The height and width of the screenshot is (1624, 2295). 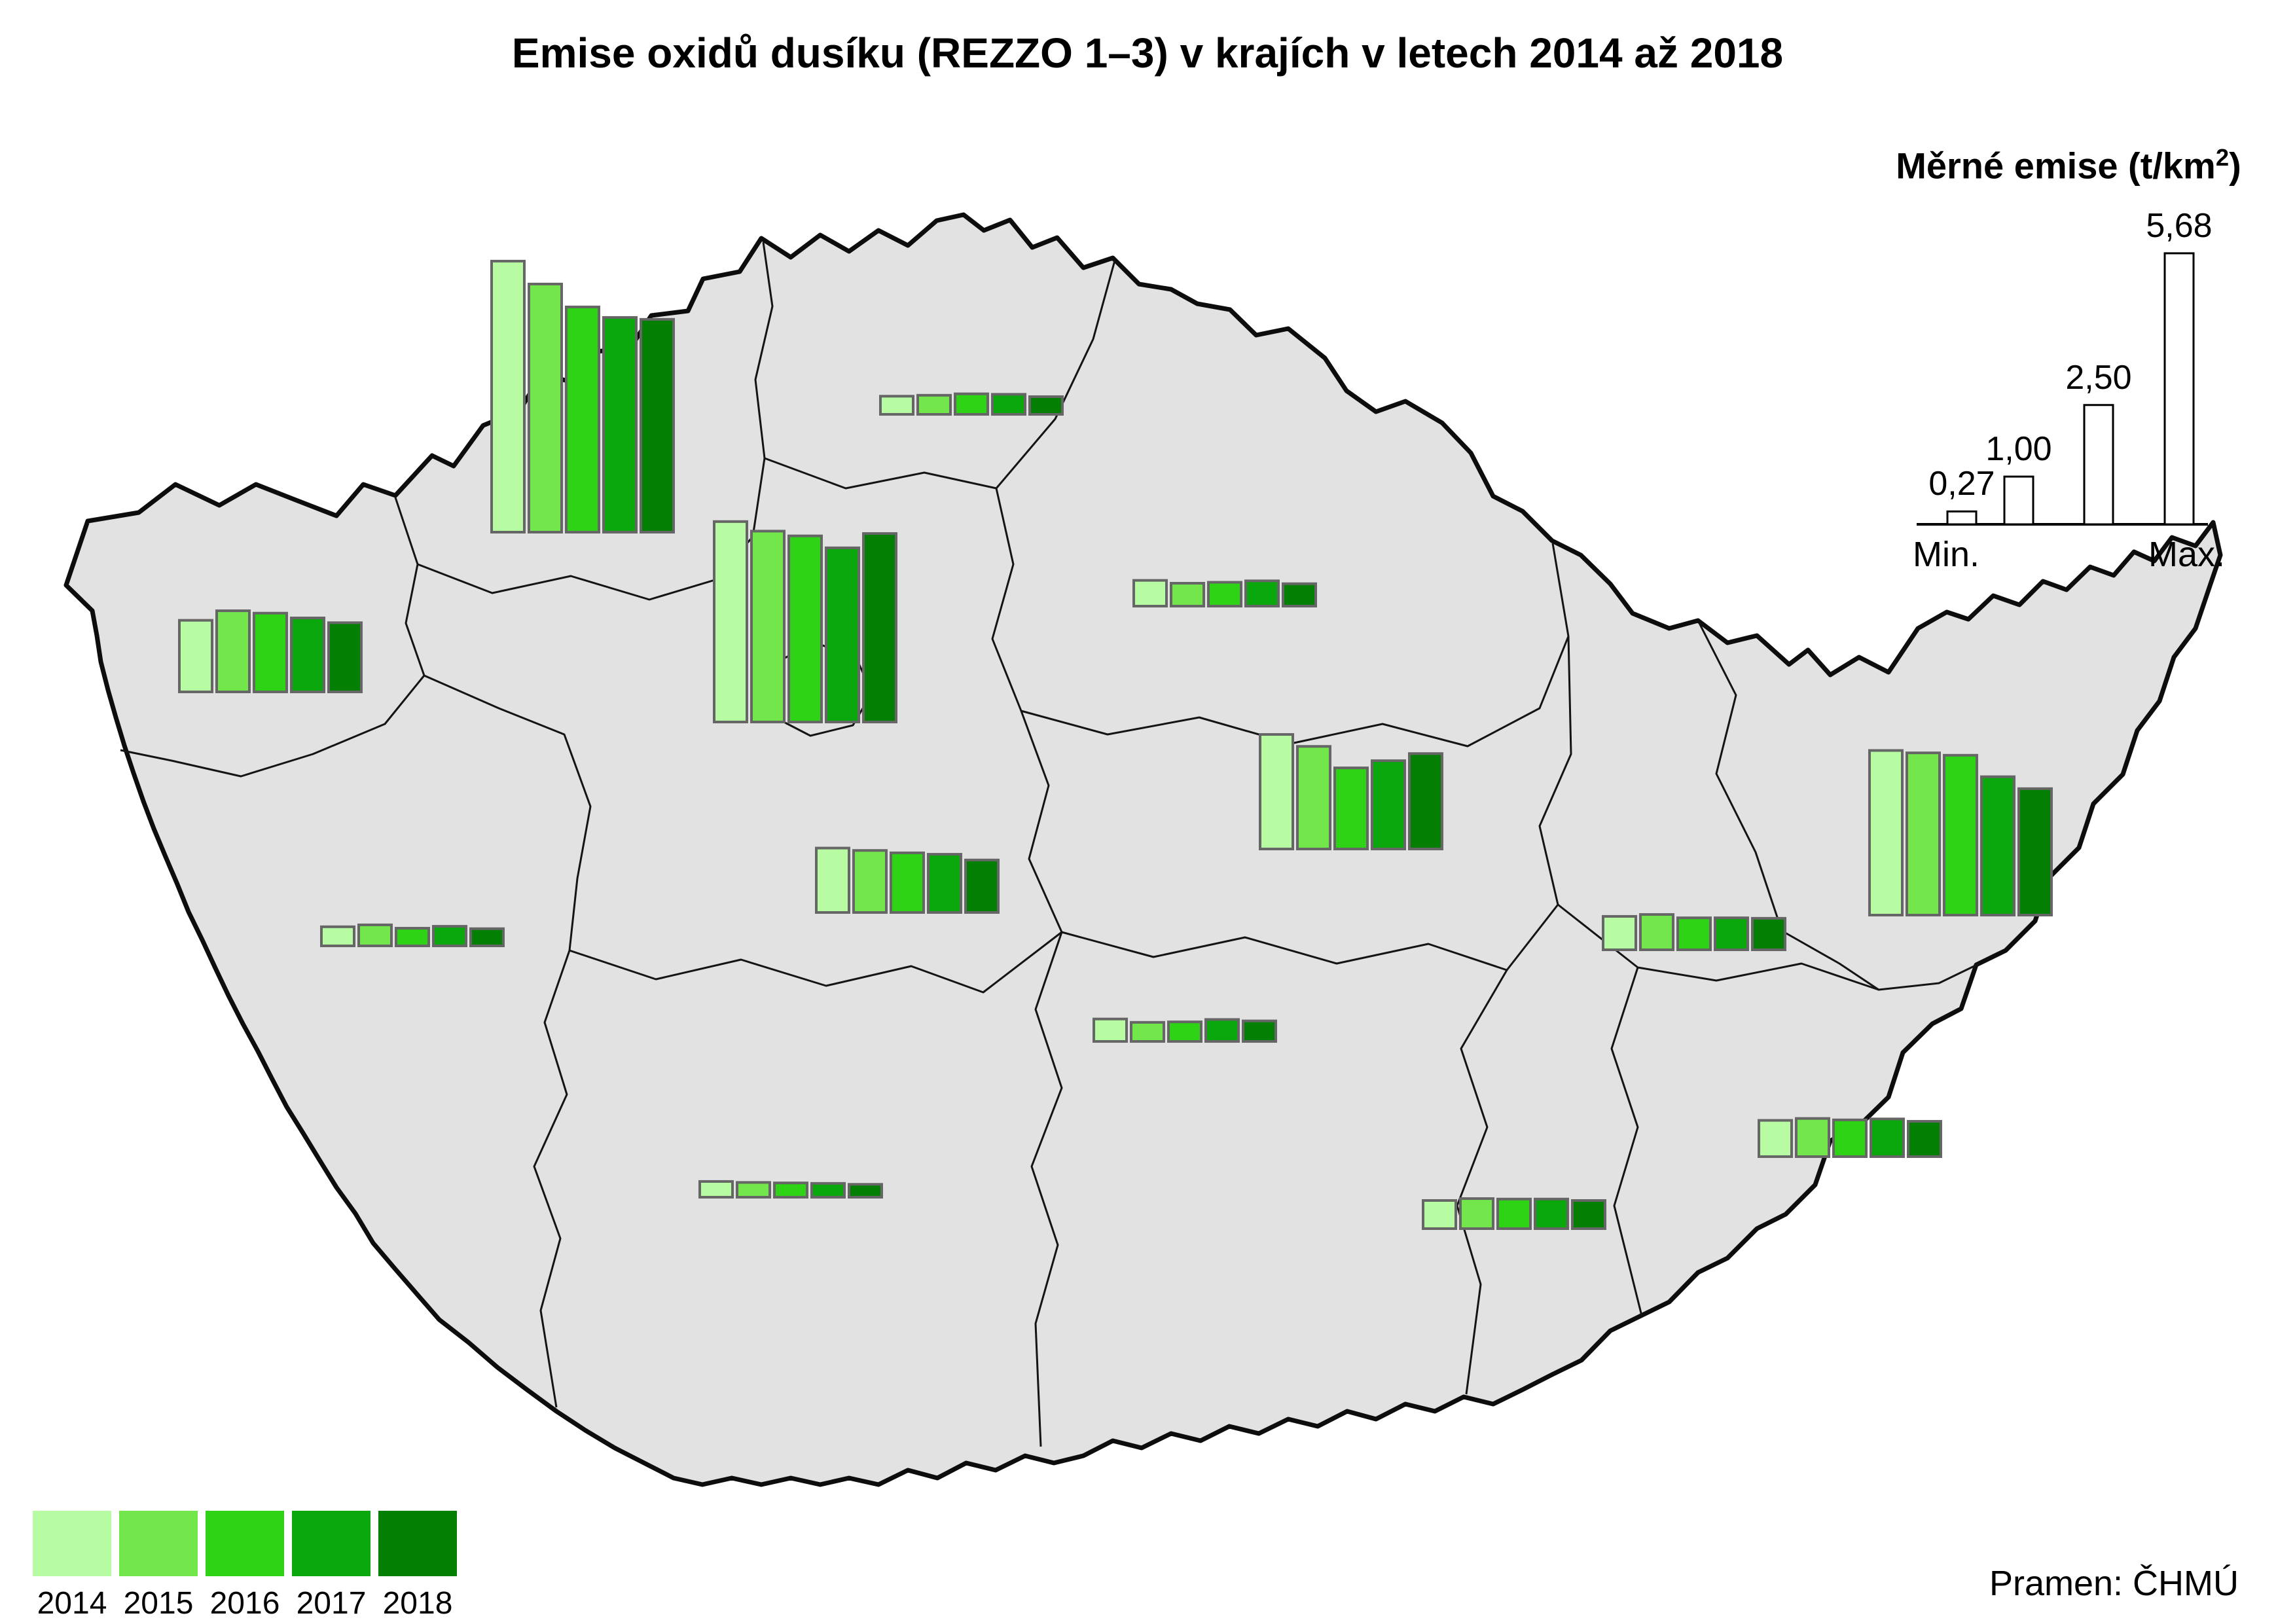 I want to click on year-legend-item: 2016, so click(x=245, y=1566).